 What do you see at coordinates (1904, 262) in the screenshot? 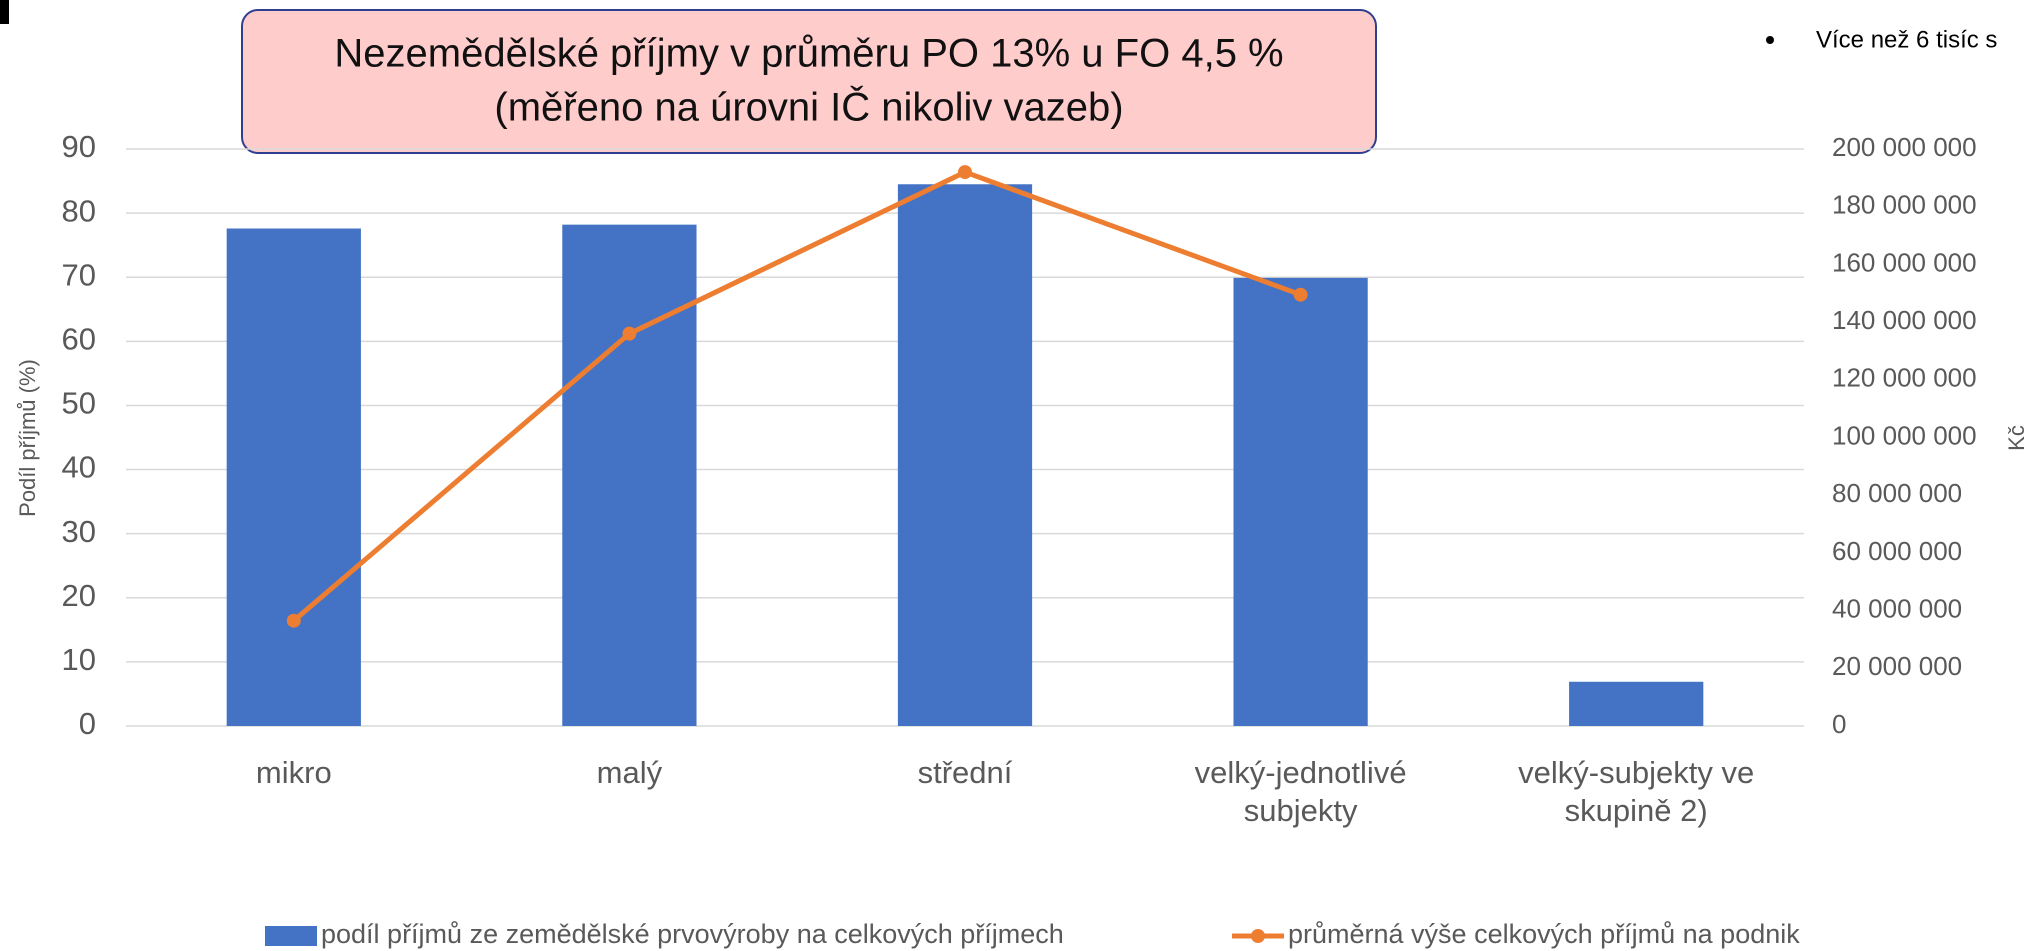
I see `y2-tick-label: 160 000 000` at bounding box center [1904, 262].